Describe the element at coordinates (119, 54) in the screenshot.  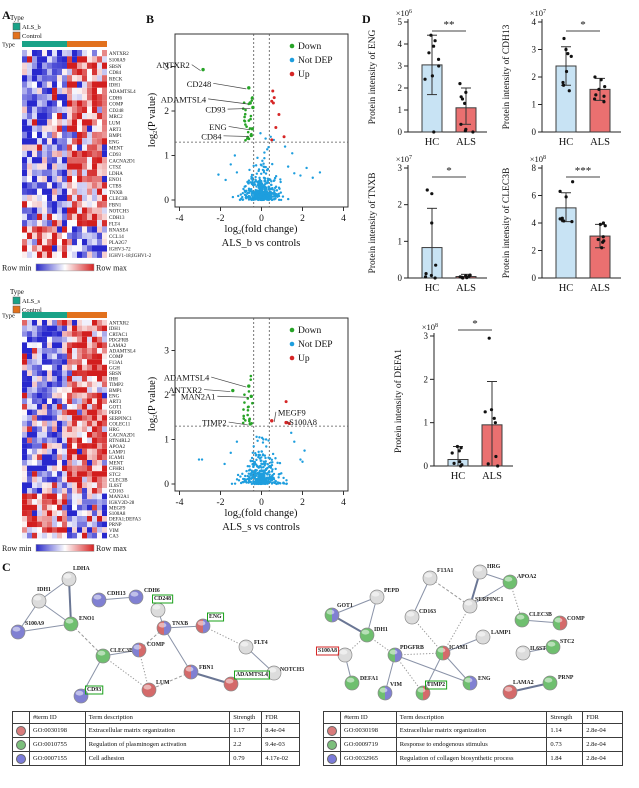
I see `gene-label: ANTXR2` at that location.